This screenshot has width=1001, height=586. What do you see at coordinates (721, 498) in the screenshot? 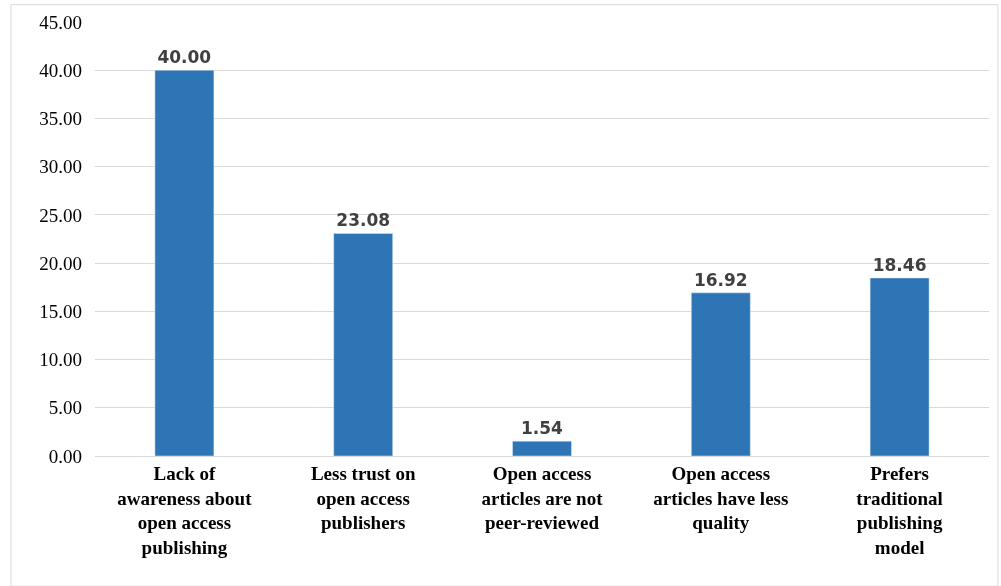
I see `x-tick-label: Open access articles have less quality` at bounding box center [721, 498].